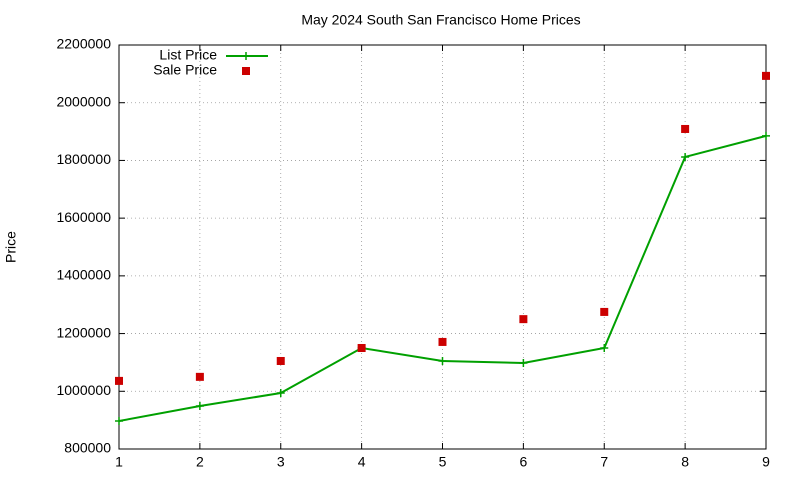 This screenshot has height=480, width=800. What do you see at coordinates (83, 44) in the screenshot?
I see `y-tick-label: 2200000` at bounding box center [83, 44].